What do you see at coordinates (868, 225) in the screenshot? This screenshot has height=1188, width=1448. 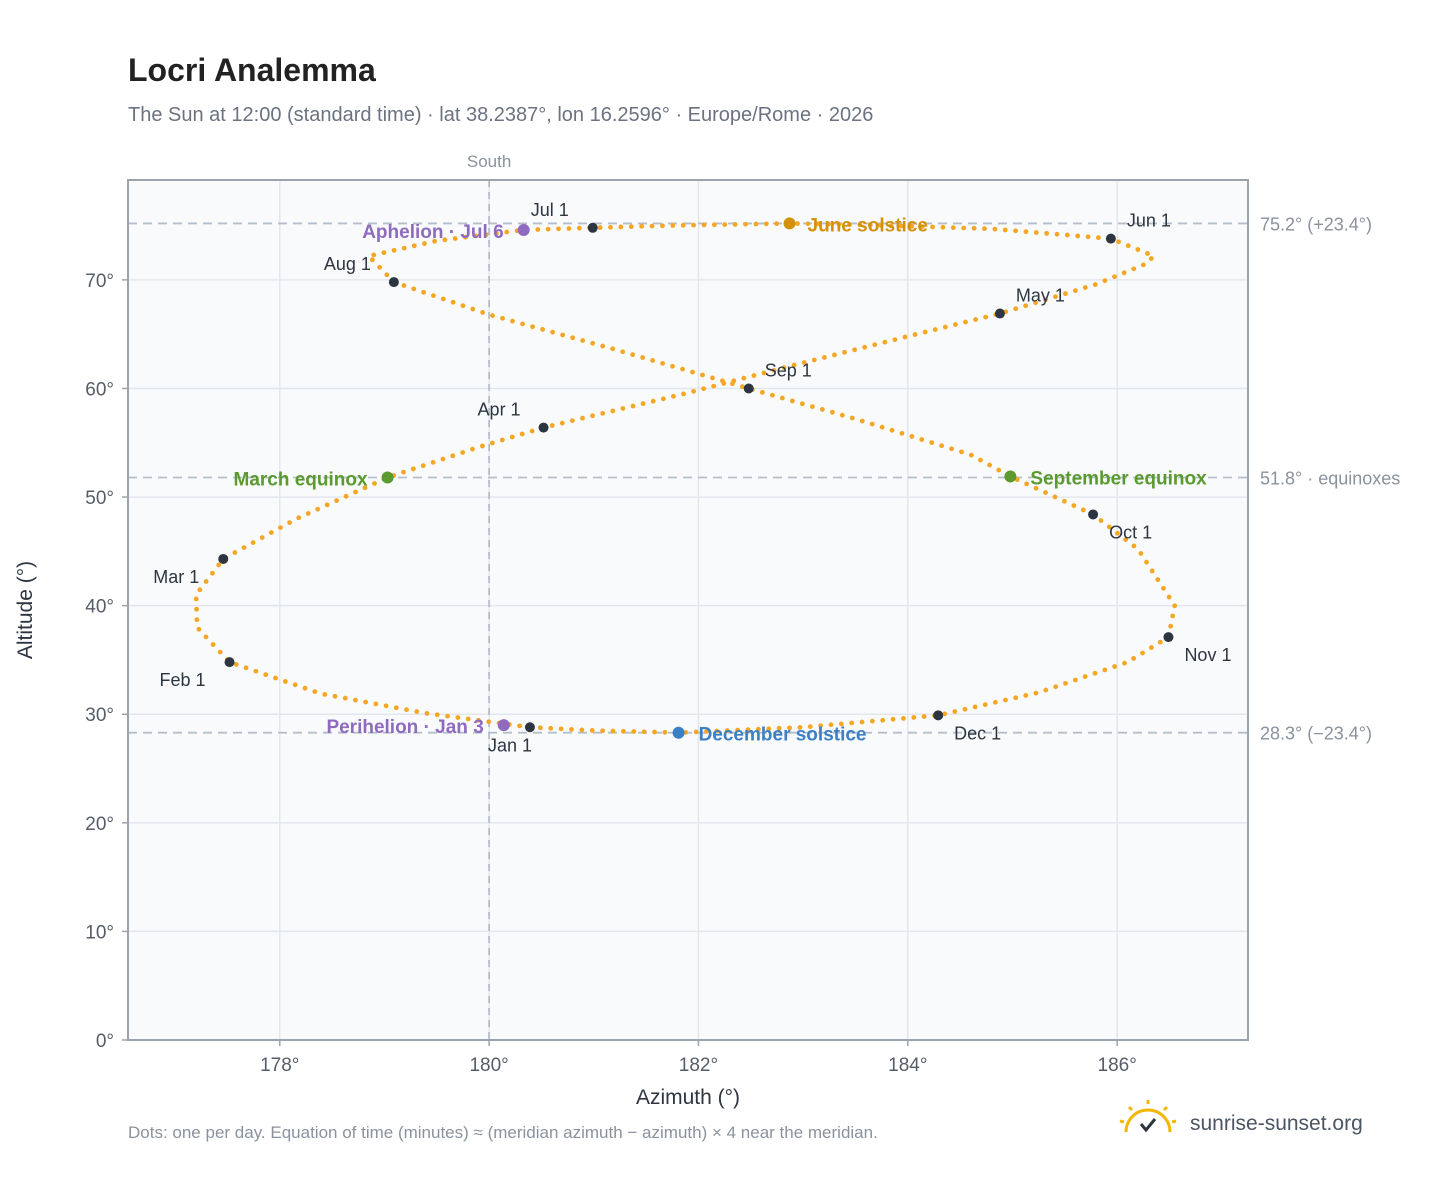 I see `event-label: June solstice` at bounding box center [868, 225].